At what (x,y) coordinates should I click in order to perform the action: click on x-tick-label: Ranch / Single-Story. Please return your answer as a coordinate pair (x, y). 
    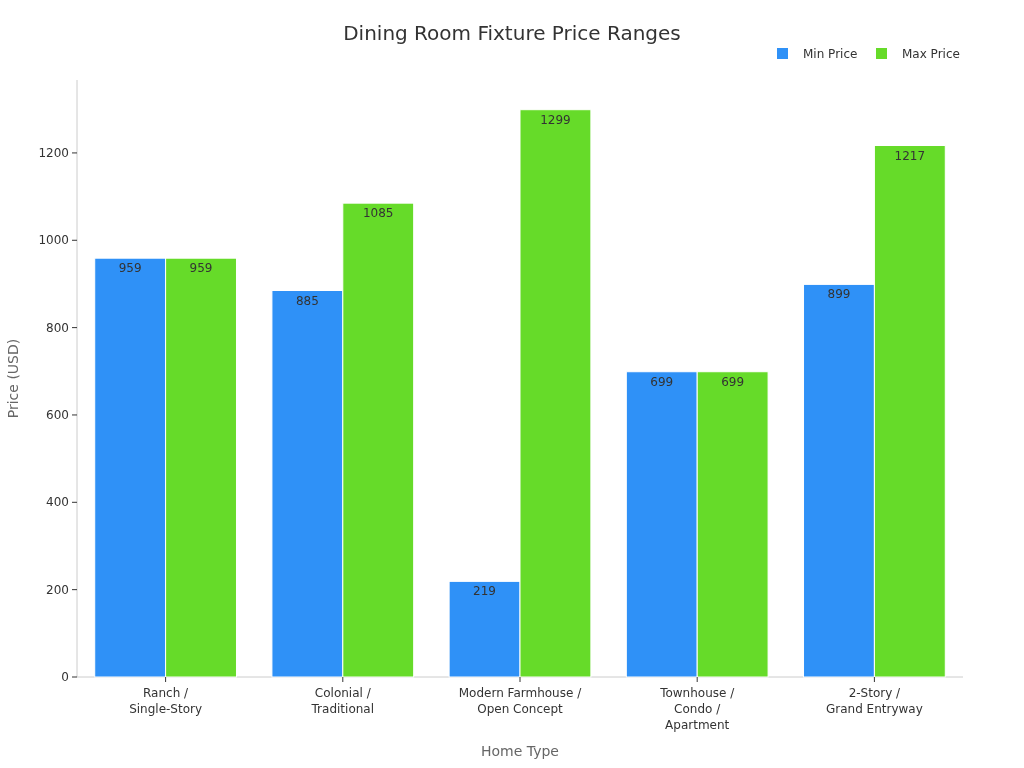
    Looking at the image, I should click on (166, 701).